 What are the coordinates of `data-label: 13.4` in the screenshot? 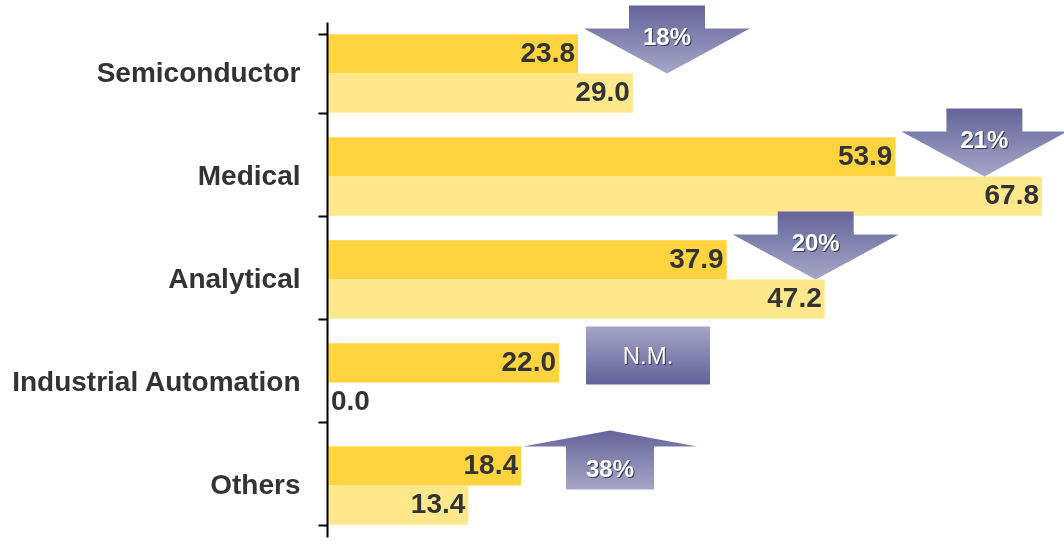 It's located at (438, 504).